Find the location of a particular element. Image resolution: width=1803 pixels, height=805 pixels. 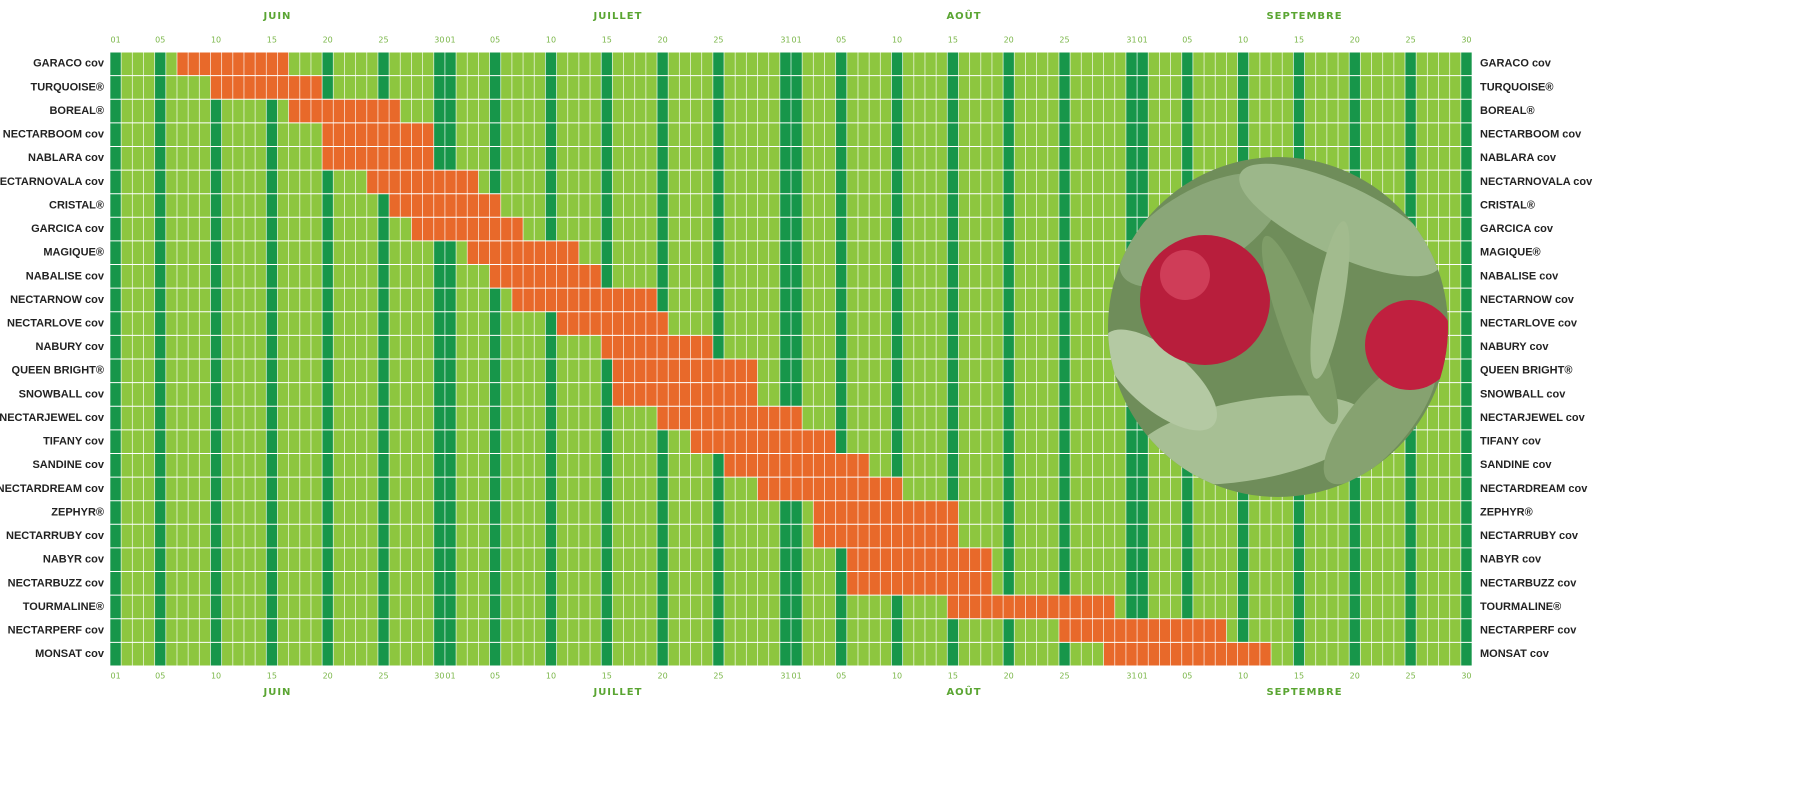

row-label: TIFANY cov is located at coordinates (74, 442).